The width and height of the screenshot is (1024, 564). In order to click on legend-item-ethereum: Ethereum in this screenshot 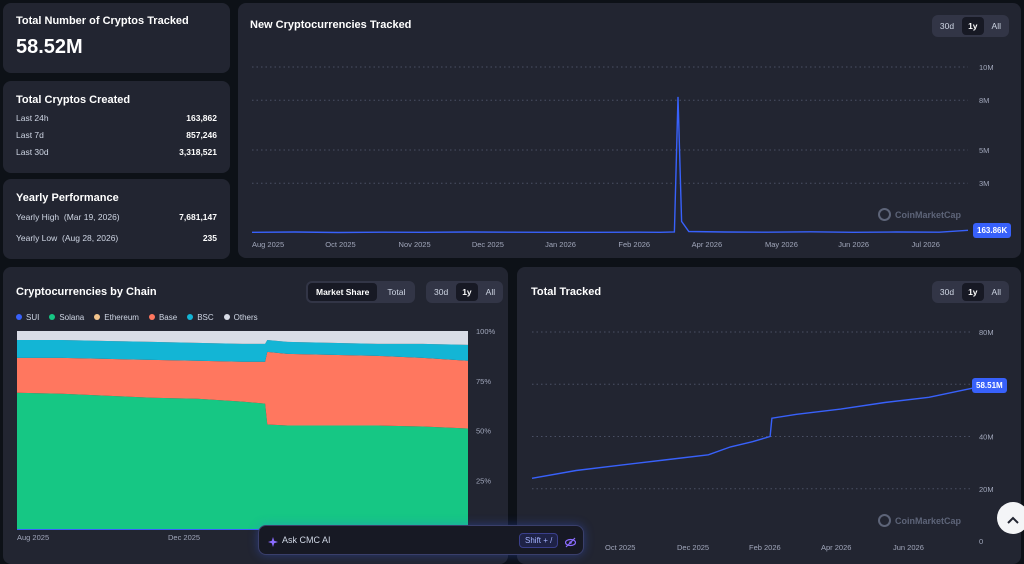, I will do `click(116, 317)`.